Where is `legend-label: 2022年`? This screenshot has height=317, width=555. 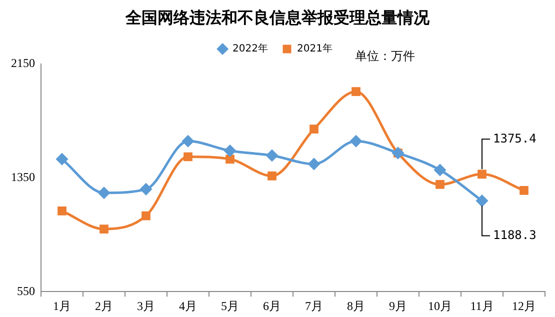
legend-label: 2022年 is located at coordinates (250, 48).